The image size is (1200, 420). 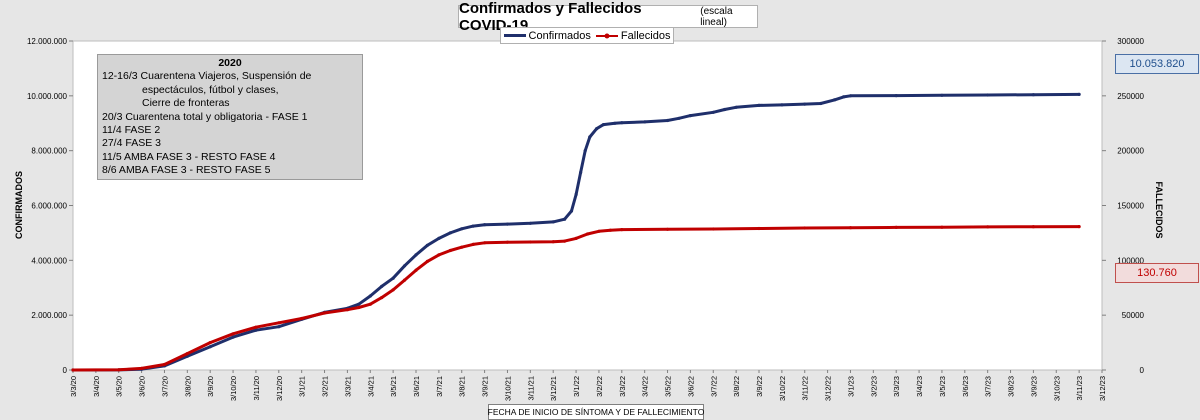 What do you see at coordinates (736, 386) in the screenshot?
I see `x-tick-label: 3/8/22` at bounding box center [736, 386].